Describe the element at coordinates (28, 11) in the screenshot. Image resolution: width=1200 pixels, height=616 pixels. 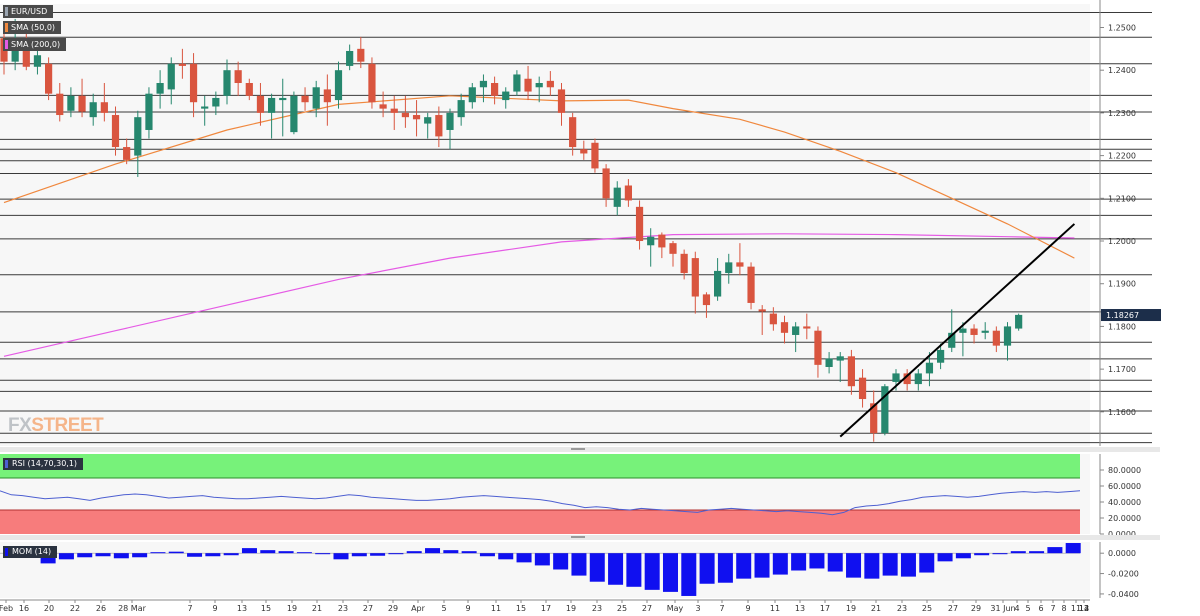
I see `legend-instrument: EUR/USD` at that location.